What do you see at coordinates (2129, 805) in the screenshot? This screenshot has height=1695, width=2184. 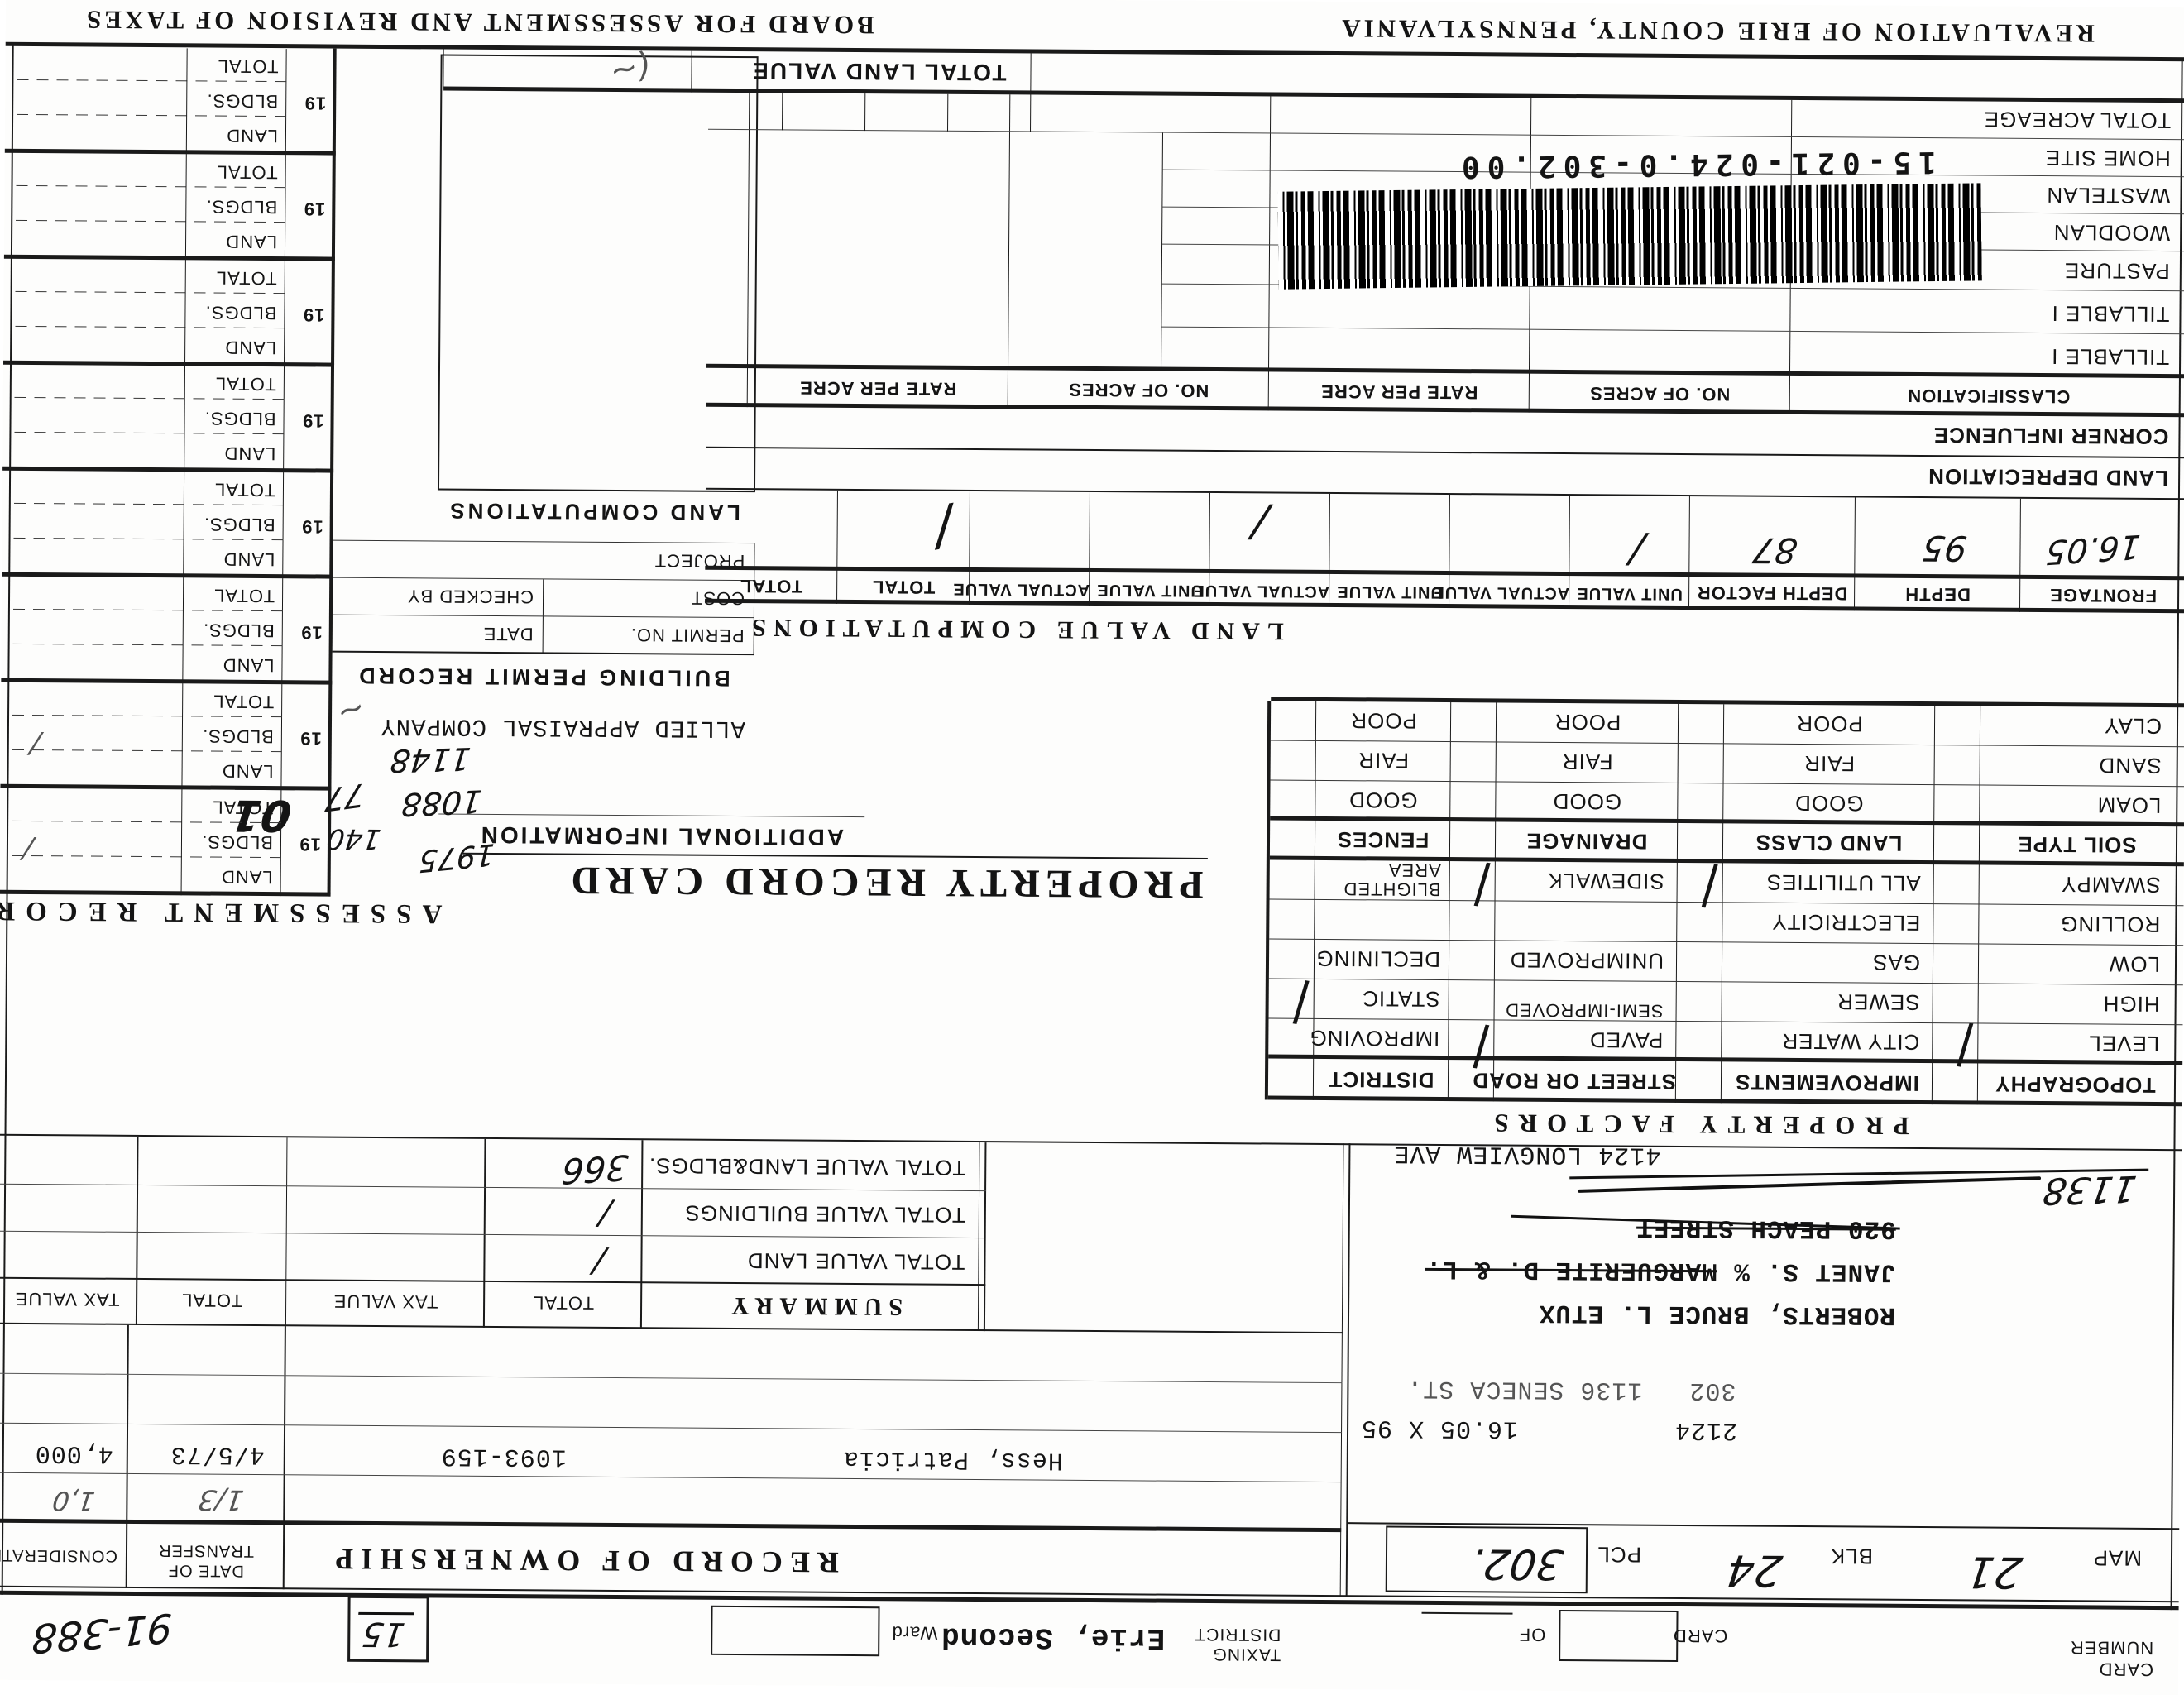 I see `soil-loam: LOAM` at bounding box center [2129, 805].